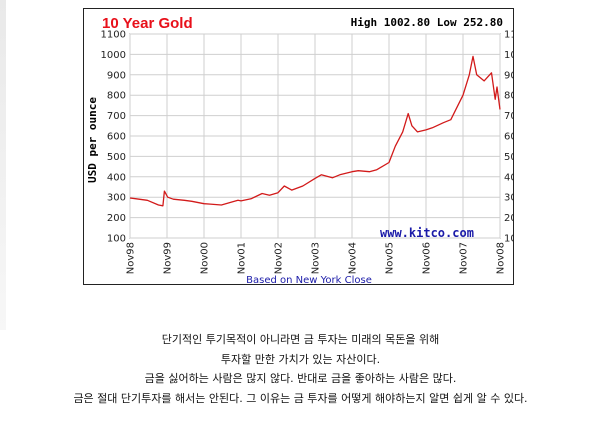  What do you see at coordinates (116, 157) in the screenshot?
I see `y-tick-label-left: 500` at bounding box center [116, 157].